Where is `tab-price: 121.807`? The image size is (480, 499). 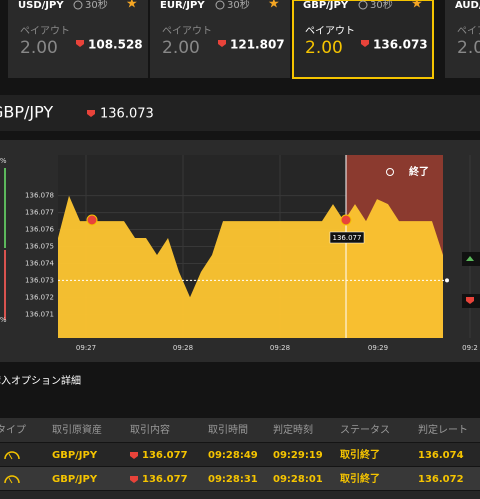
tab-price: 121.807 is located at coordinates (257, 45).